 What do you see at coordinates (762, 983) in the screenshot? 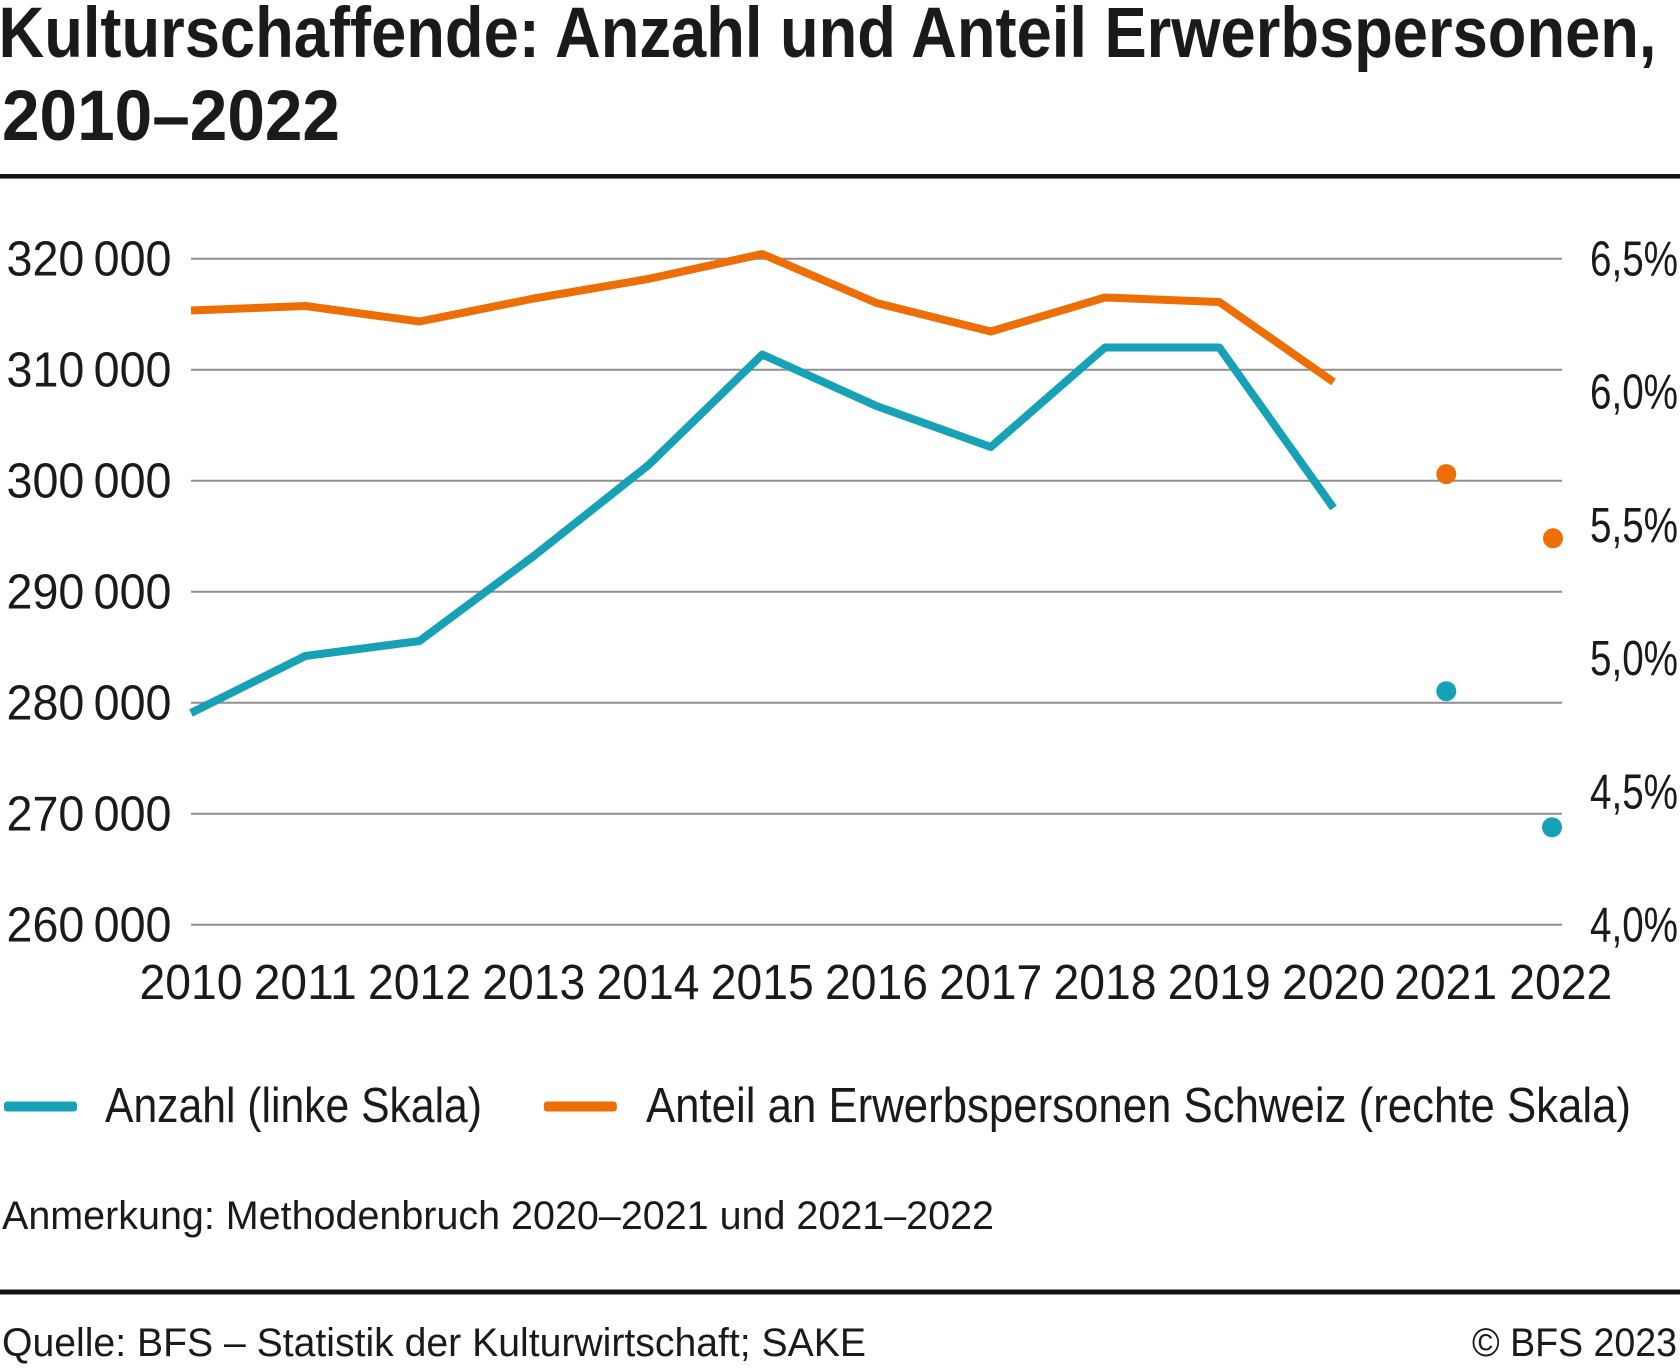
I see `svg-text: 2015` at bounding box center [762, 983].